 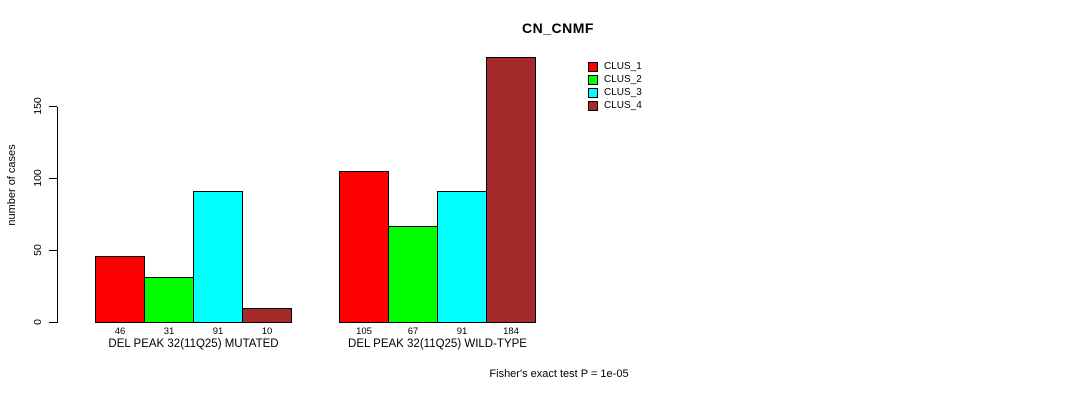 What do you see at coordinates (623, 92) in the screenshot?
I see `legend-label: CLUS_3` at bounding box center [623, 92].